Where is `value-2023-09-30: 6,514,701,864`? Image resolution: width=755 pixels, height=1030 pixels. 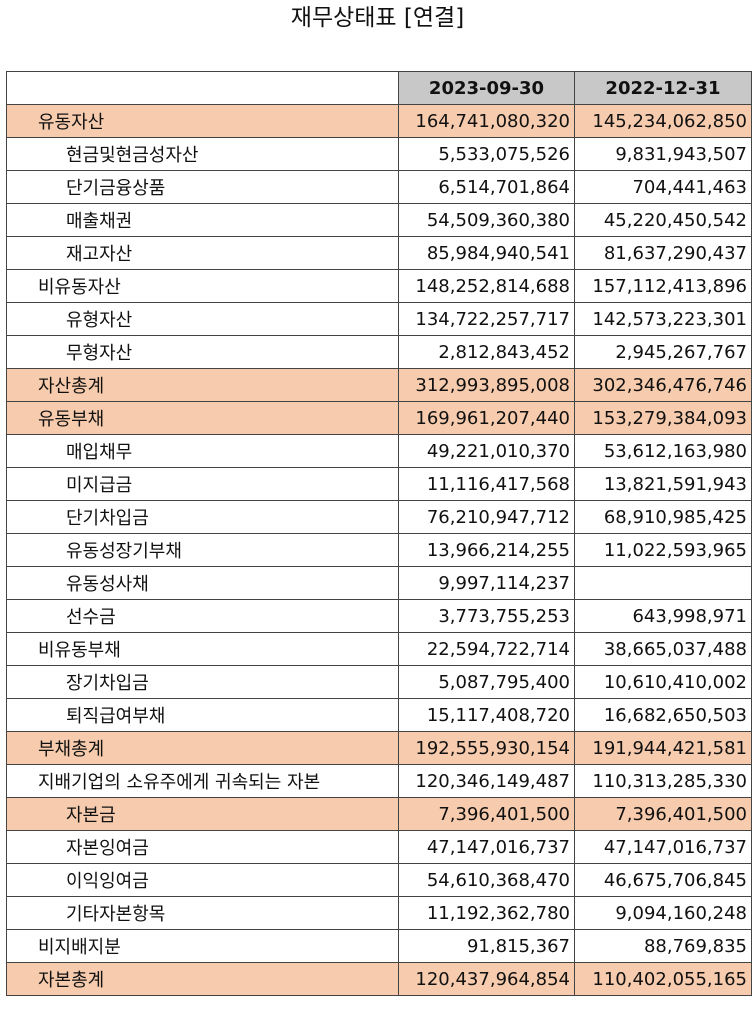
value-2023-09-30: 6,514,701,864 is located at coordinates (486, 187).